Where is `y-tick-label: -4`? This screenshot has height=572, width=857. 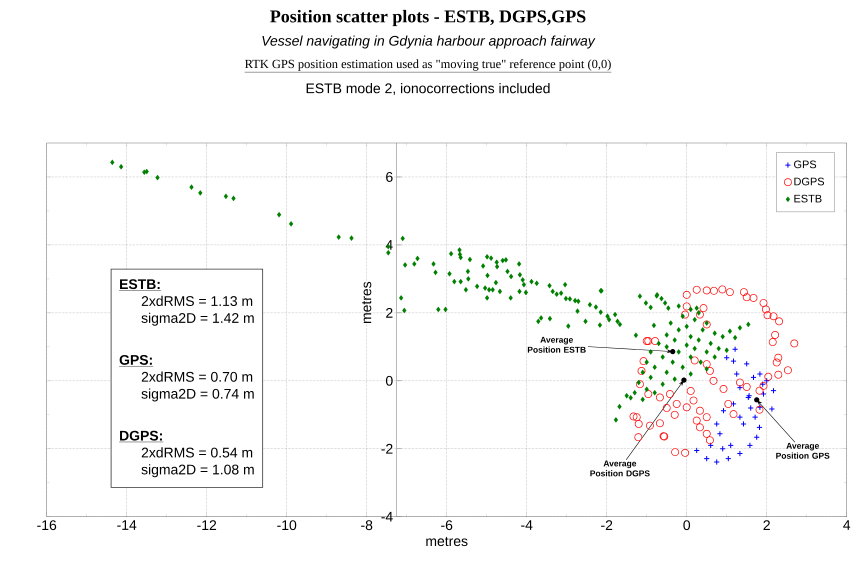 y-tick-label: -4 is located at coordinates (387, 517).